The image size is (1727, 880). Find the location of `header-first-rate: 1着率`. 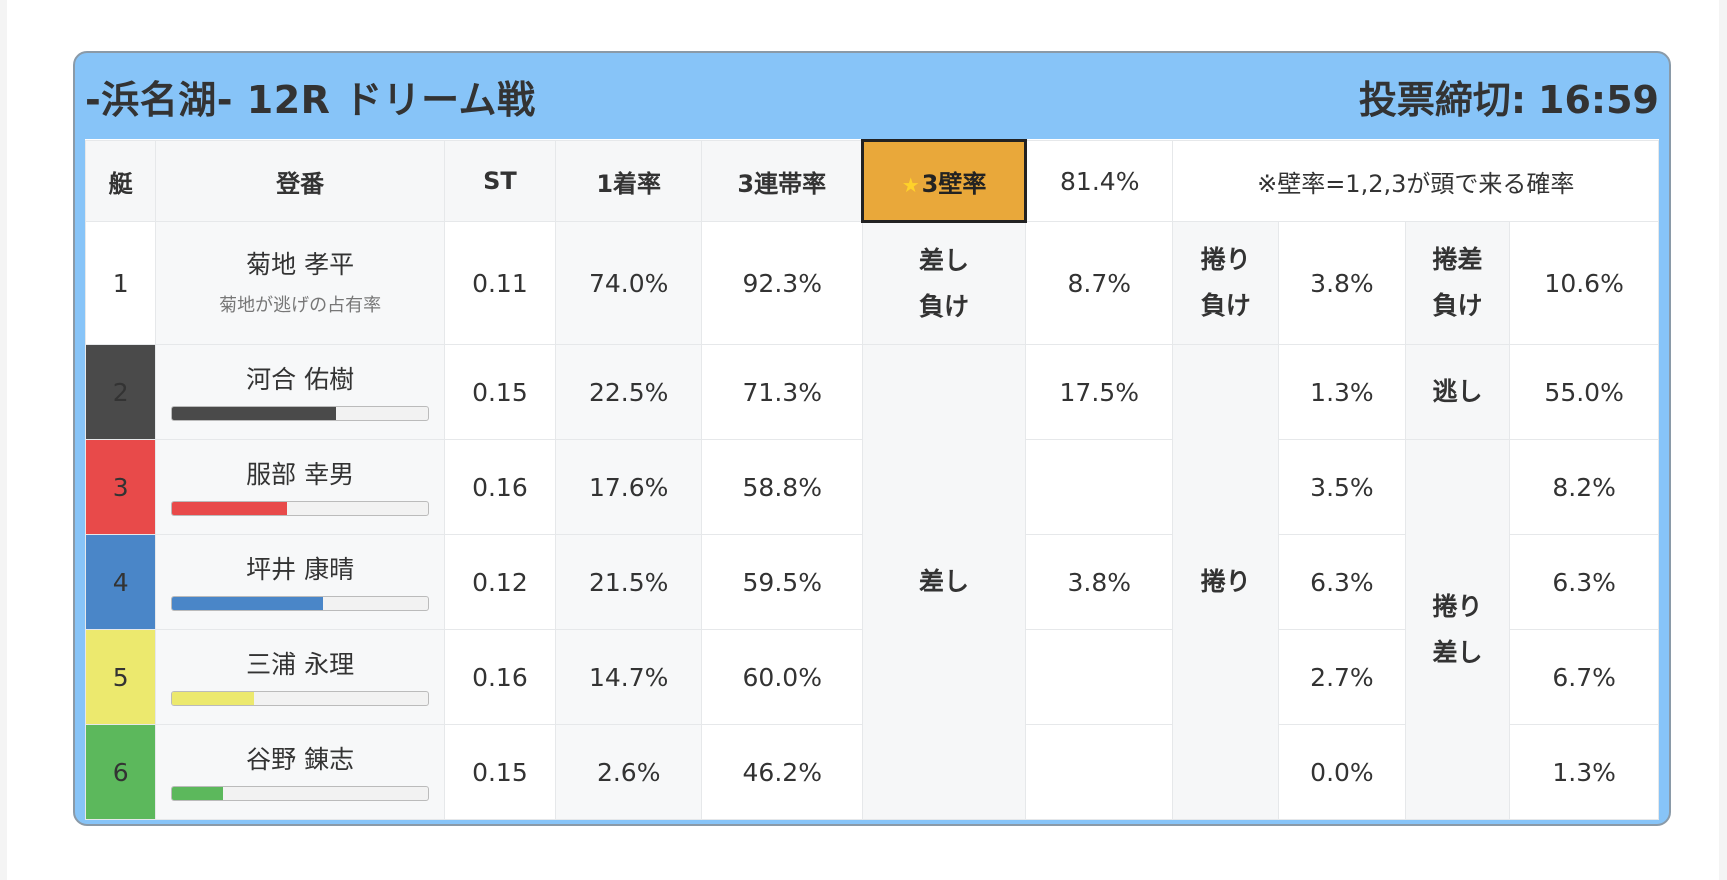

header-first-rate: 1着率 is located at coordinates (628, 181).